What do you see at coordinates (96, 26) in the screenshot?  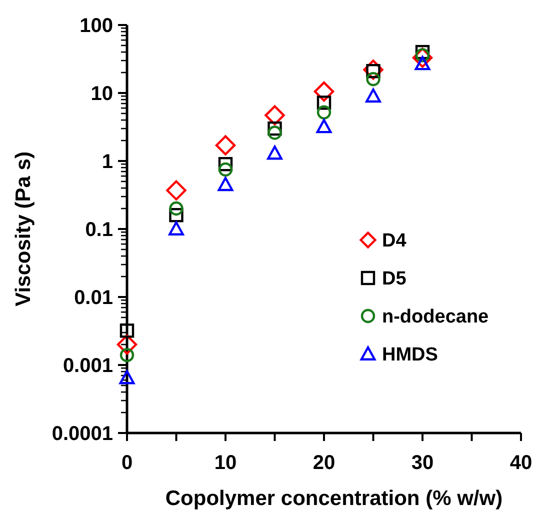 I see `y-tick-label: 100` at bounding box center [96, 26].